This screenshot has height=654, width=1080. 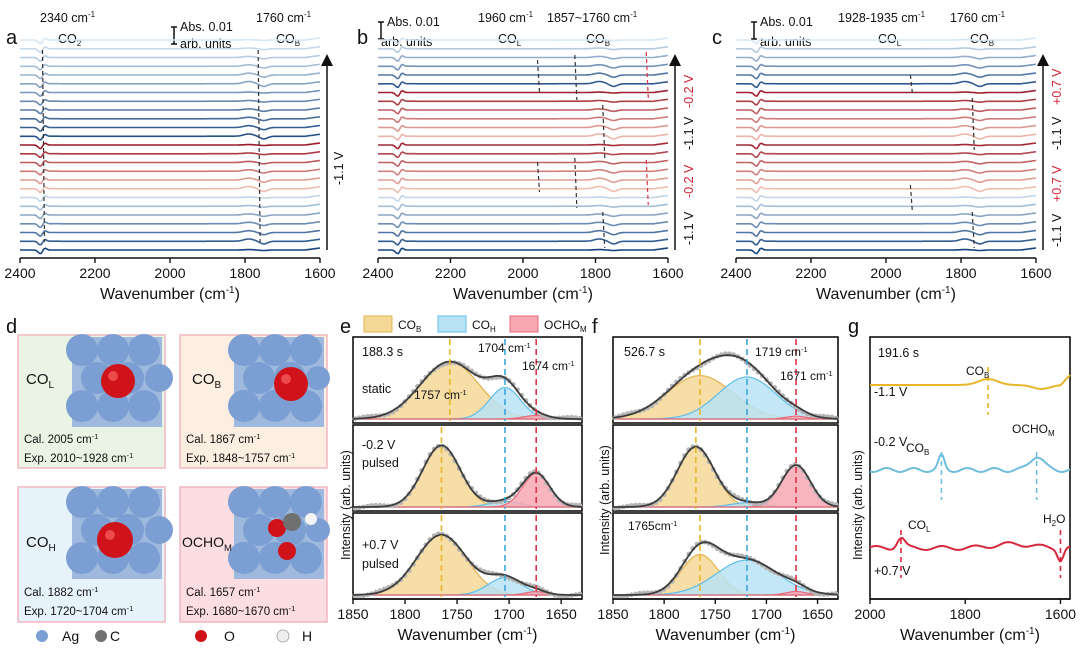 I want to click on legend-ag: Ag, so click(x=70, y=636).